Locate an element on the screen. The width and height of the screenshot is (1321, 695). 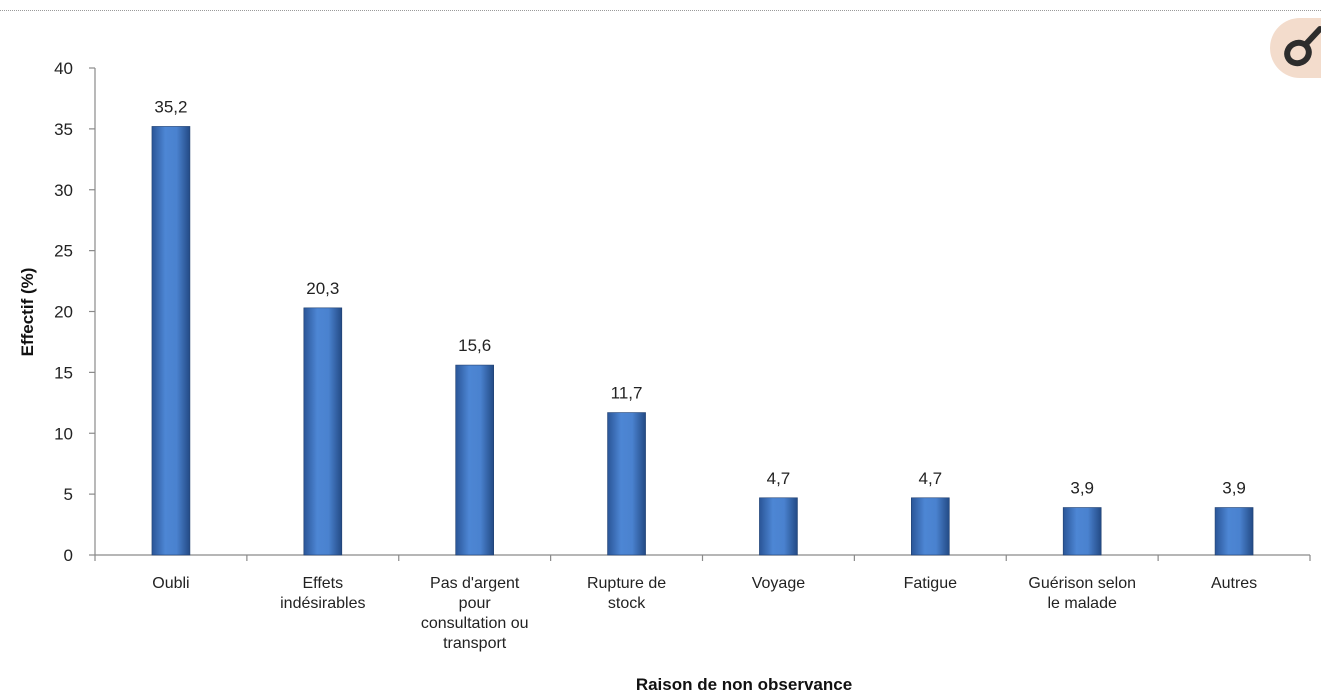
category-label: Autres is located at coordinates (1234, 583).